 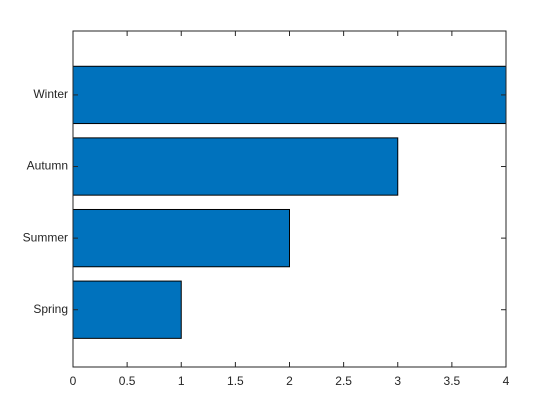 I want to click on x-tick-label: 0.5, so click(x=127, y=381).